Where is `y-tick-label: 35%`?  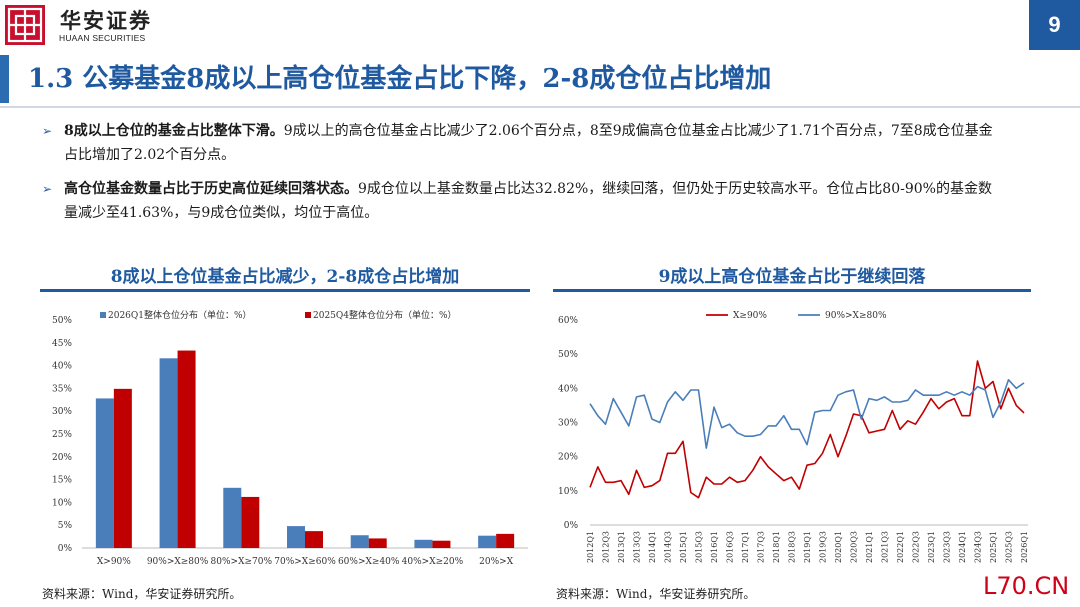 y-tick-label: 35% is located at coordinates (62, 389).